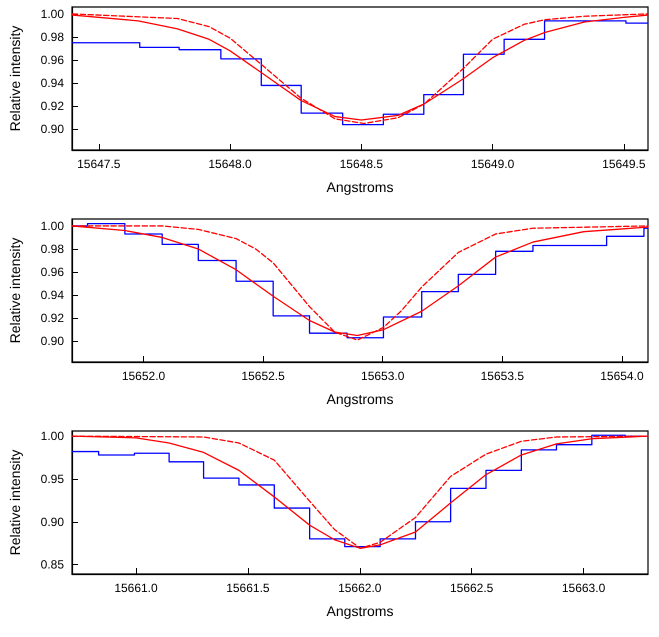  What do you see at coordinates (263, 376) in the screenshot?
I see `x-tick-label: 15652.5` at bounding box center [263, 376].